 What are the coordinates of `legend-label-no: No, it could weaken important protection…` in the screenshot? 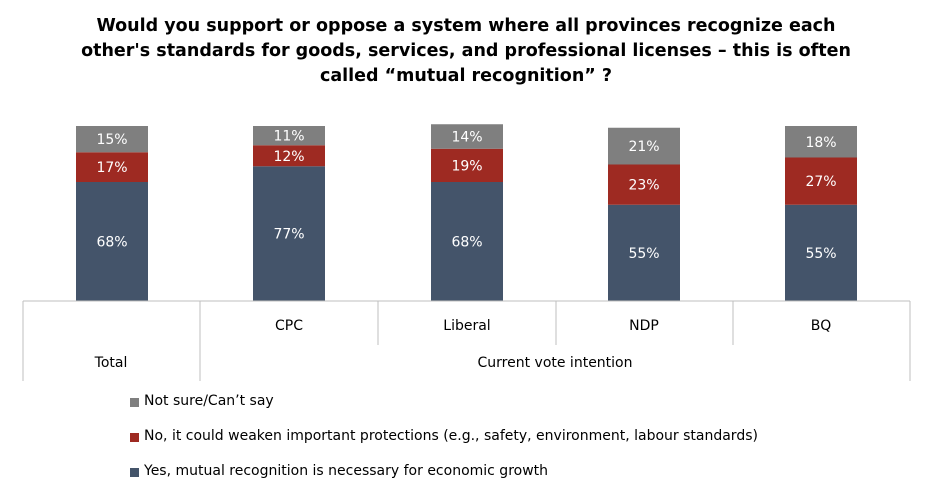 It's located at (451, 436).